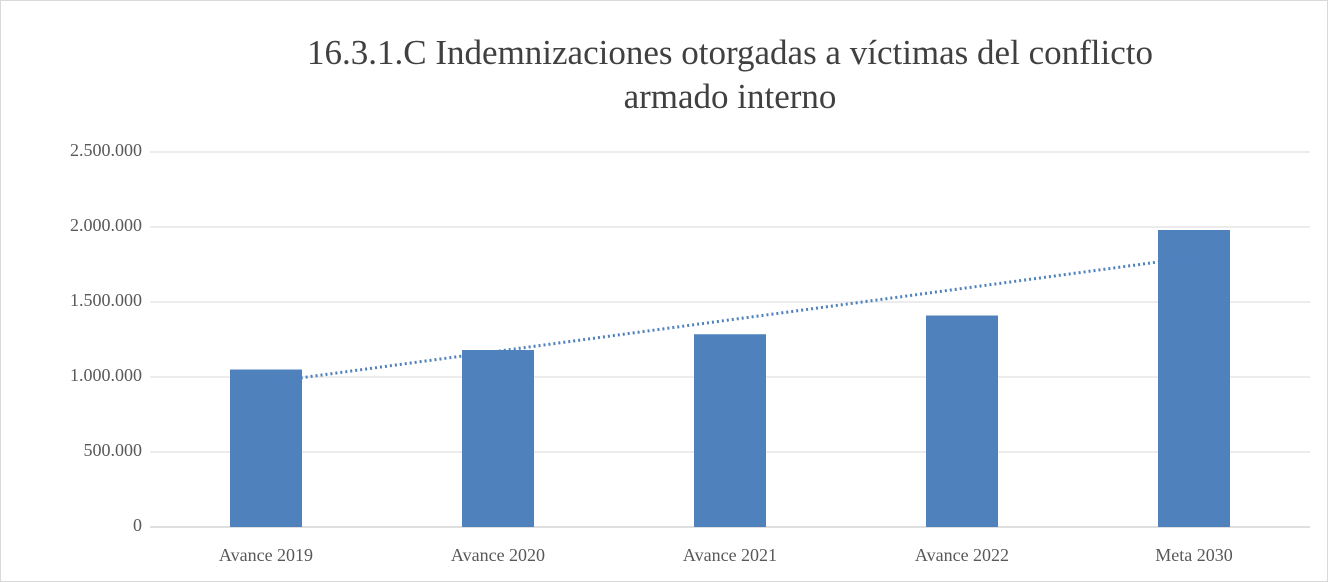 The height and width of the screenshot is (582, 1328). I want to click on y-tick-label: 1.000.000, so click(106, 375).